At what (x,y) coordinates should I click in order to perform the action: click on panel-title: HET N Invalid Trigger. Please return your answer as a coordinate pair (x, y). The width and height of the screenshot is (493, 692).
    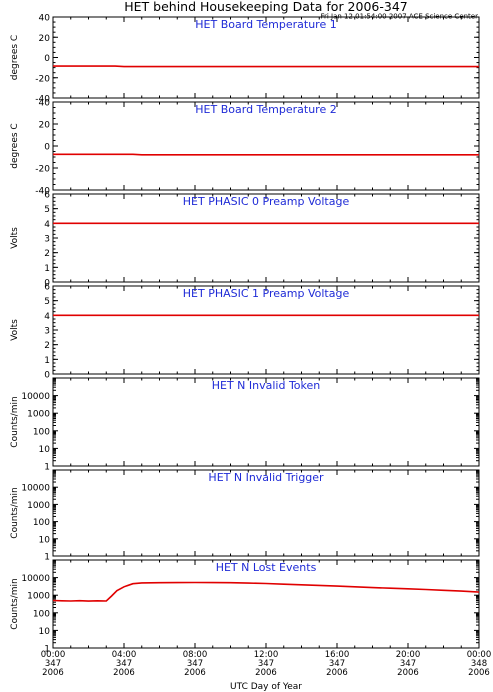
    Looking at the image, I should click on (266, 477).